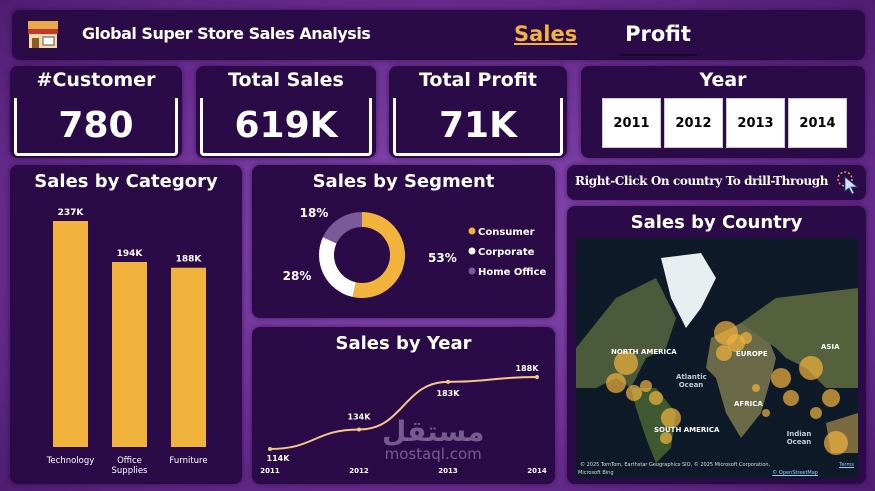 The height and width of the screenshot is (491, 875). Describe the element at coordinates (449, 393) in the screenshot. I see `point-data-label: 183K` at that location.